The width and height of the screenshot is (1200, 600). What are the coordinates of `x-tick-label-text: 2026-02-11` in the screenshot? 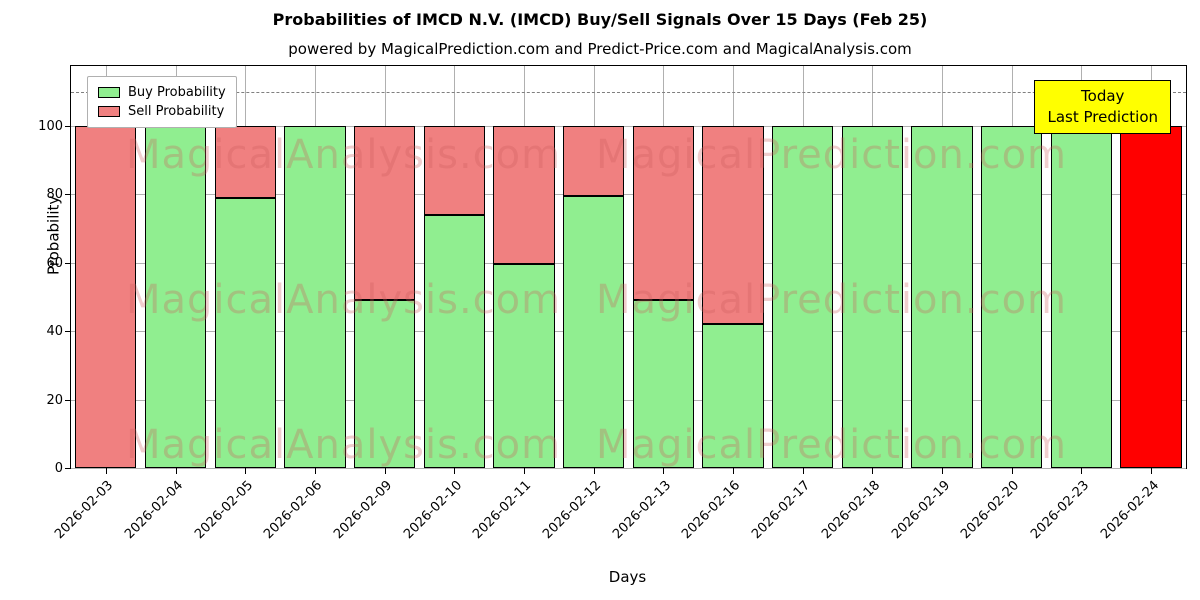 It's located at (502, 510).